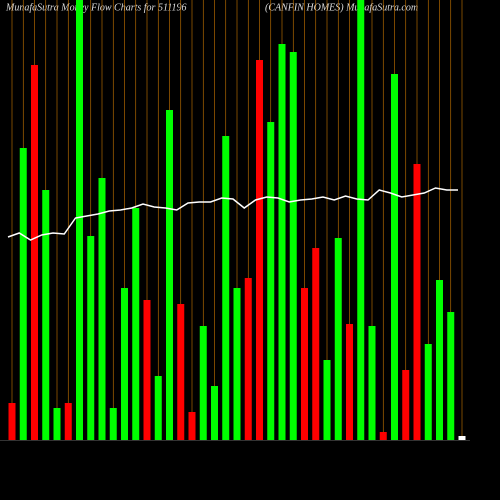 The image size is (500, 500). Describe the element at coordinates (95, 7) in the screenshot. I see `chart-title: MunafaSutra Money Flow Charts for 511196` at that location.